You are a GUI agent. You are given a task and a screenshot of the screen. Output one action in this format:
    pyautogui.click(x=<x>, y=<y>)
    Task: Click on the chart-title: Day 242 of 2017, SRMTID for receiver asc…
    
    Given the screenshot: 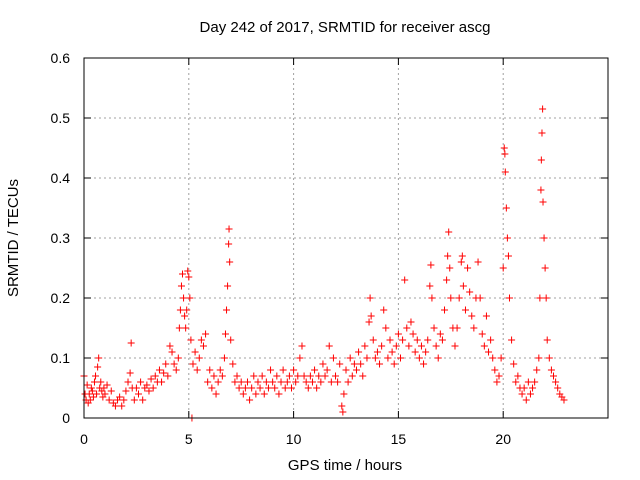 What is the action you would take?
    pyautogui.click(x=345, y=27)
    